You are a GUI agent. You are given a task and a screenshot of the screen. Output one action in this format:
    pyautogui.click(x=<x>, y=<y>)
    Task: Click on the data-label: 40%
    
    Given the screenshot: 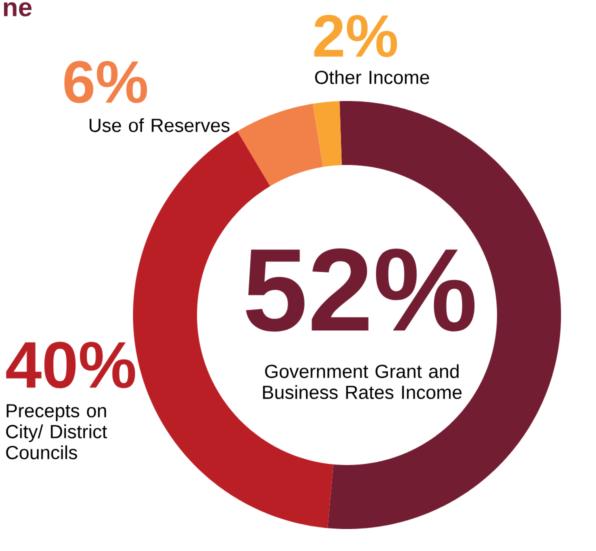 What is the action you would take?
    pyautogui.click(x=71, y=365)
    